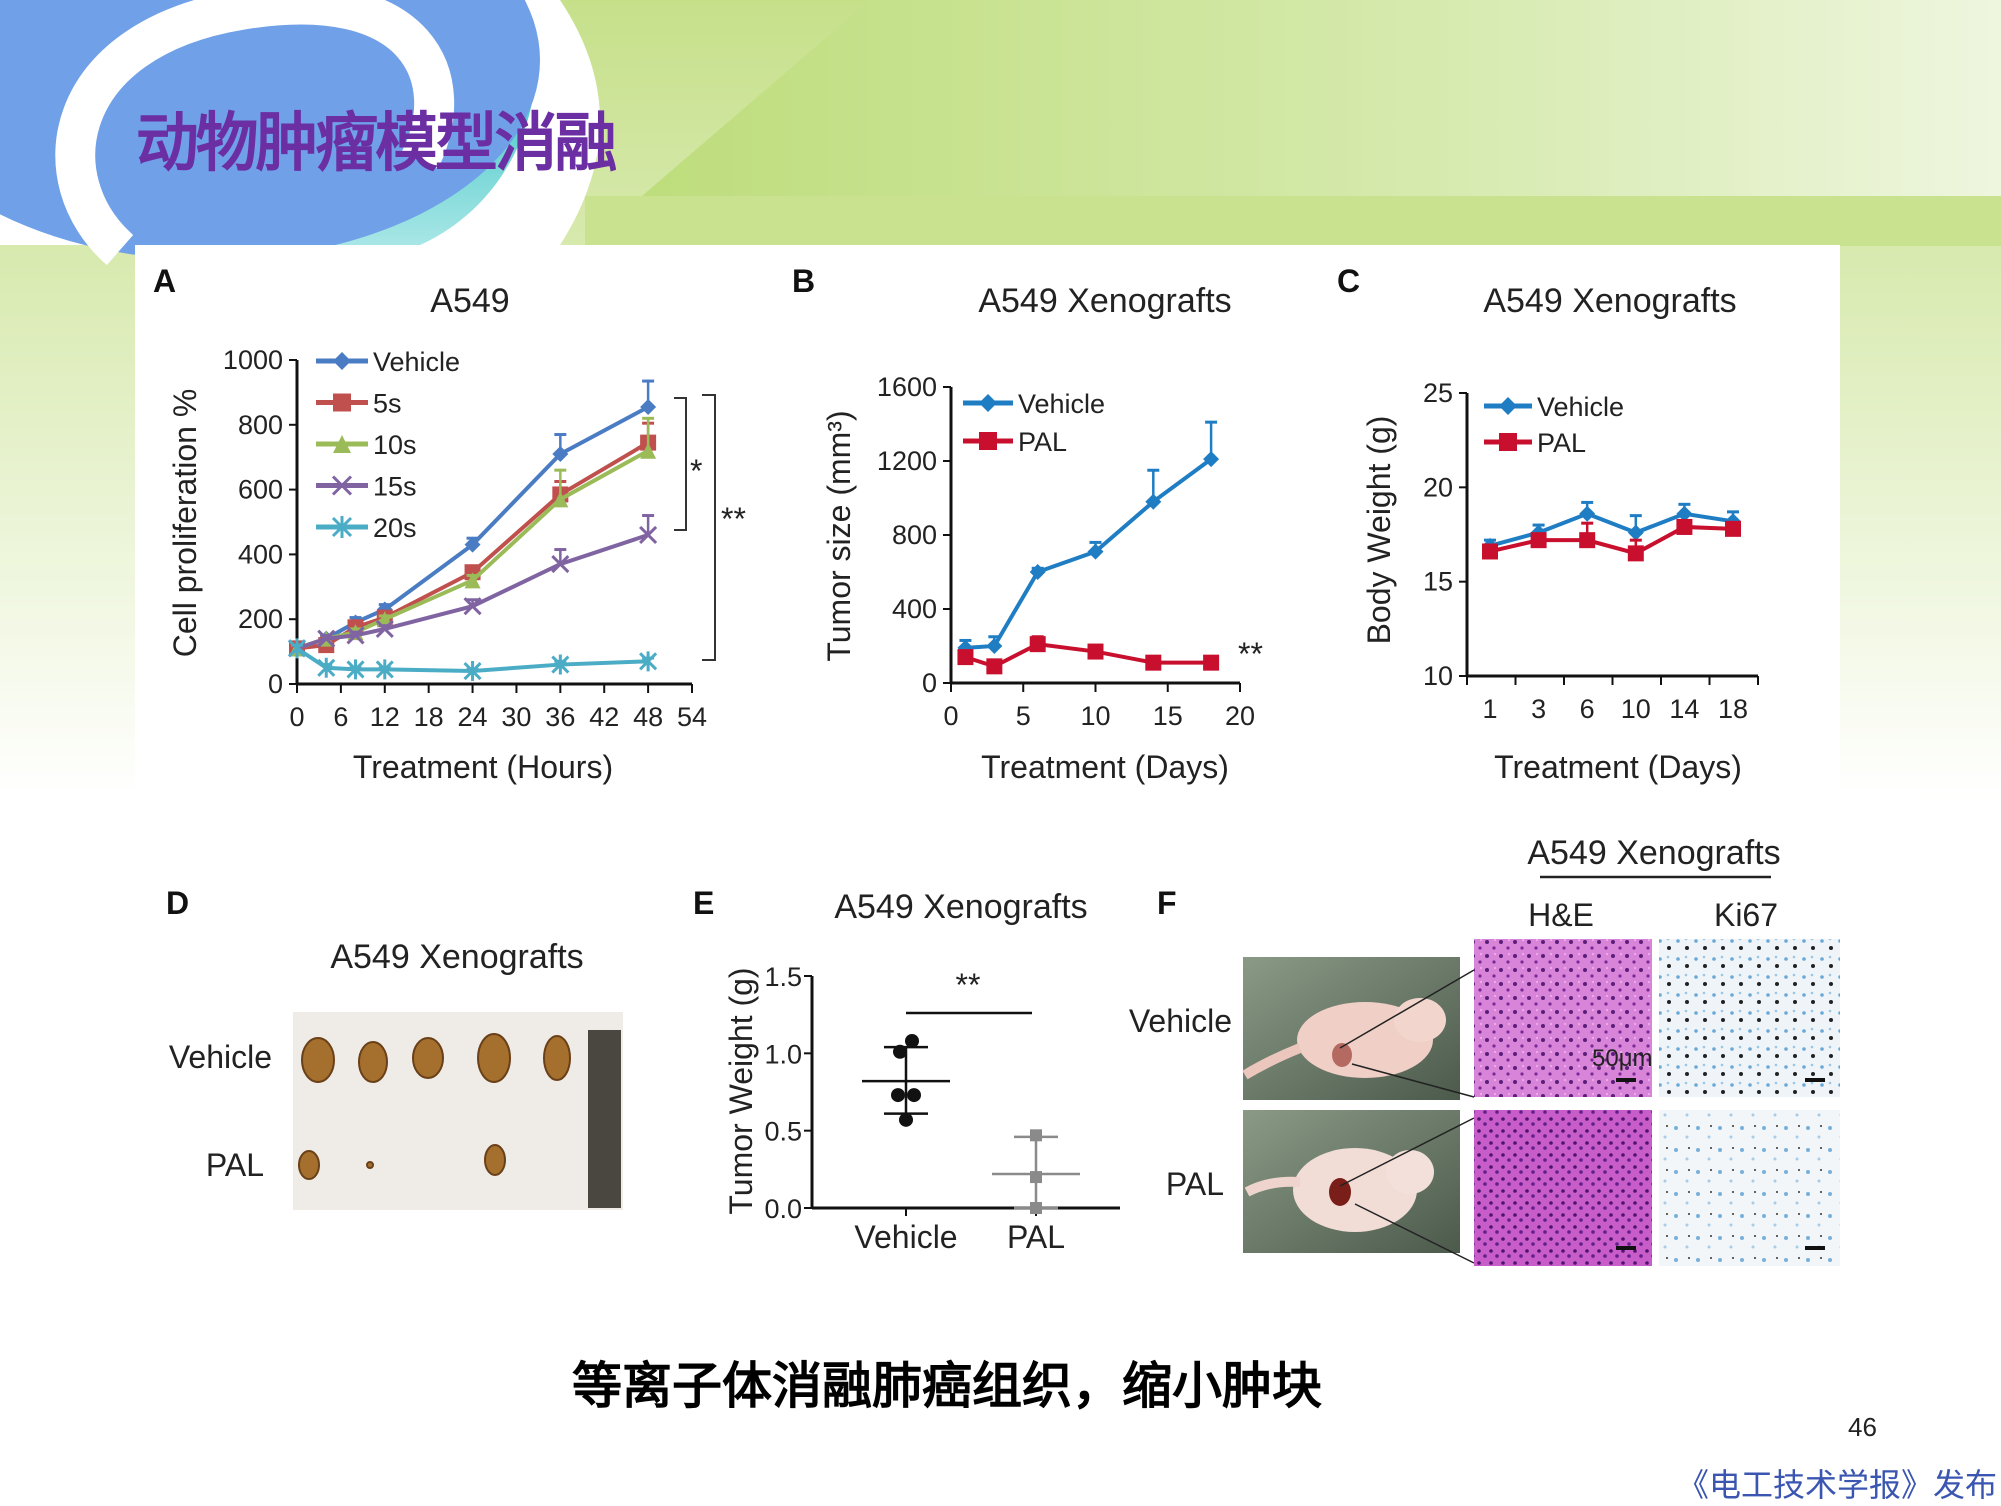 The width and height of the screenshot is (2001, 1506). Describe the element at coordinates (376, 144) in the screenshot. I see `slide-title: 动物肿瘤模型消融` at that location.